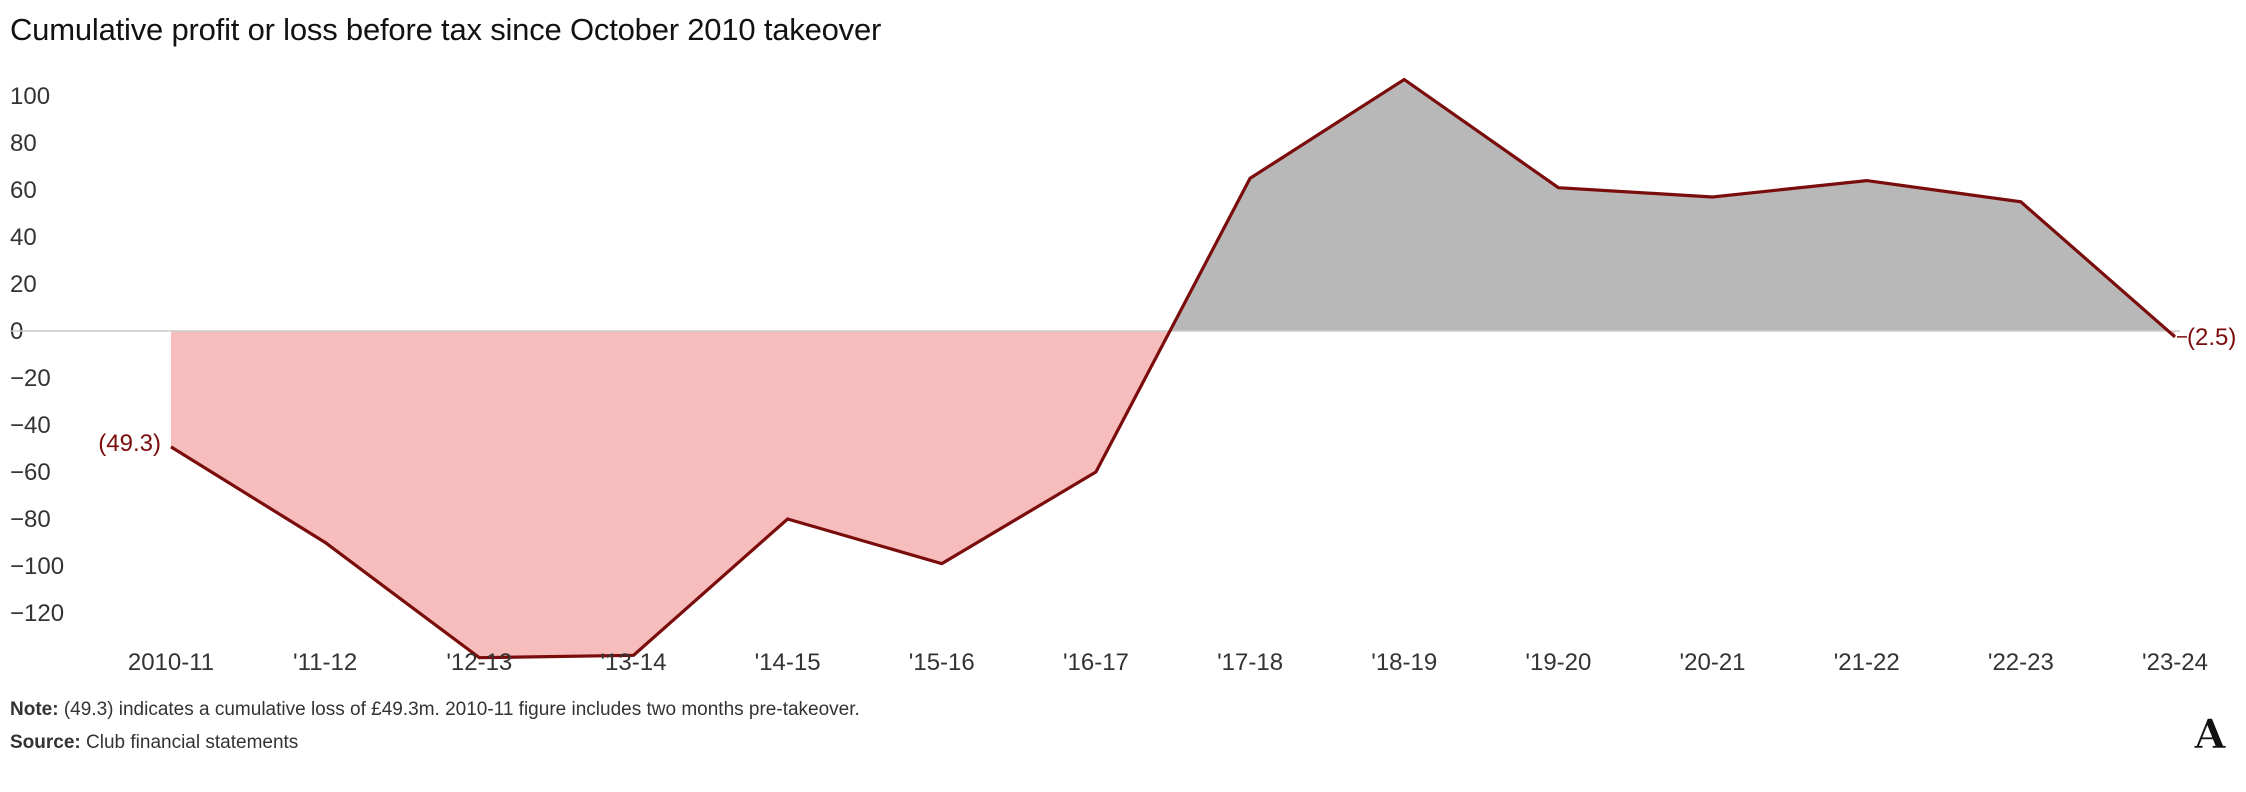  I want to click on y-tick-label: −40, so click(30, 425).